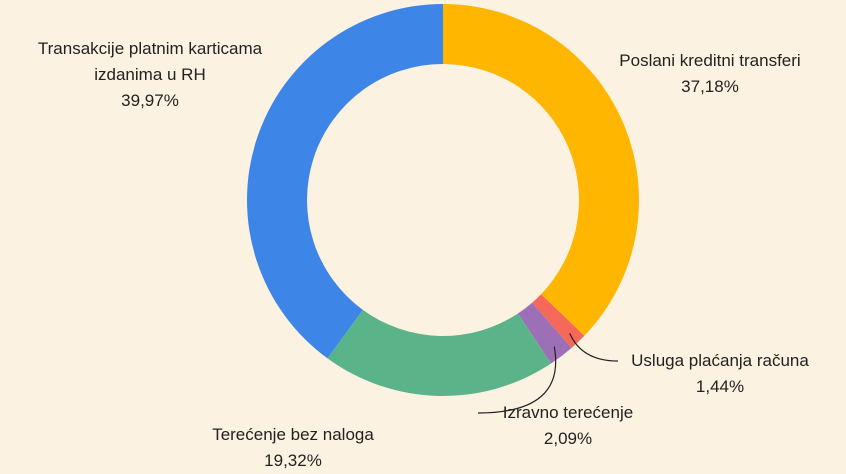  I want to click on slice-label: Terećenje bez naloga, so click(293, 434).